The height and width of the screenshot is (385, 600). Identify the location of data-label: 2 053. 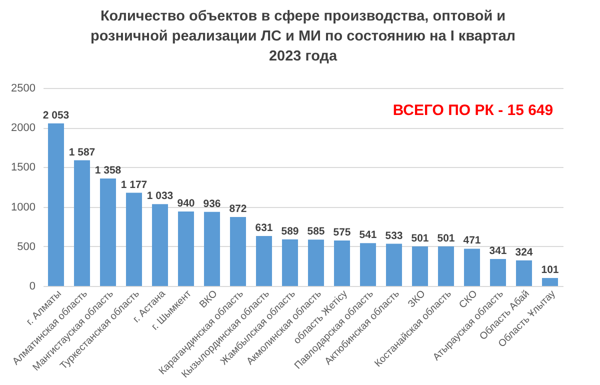
(56, 115).